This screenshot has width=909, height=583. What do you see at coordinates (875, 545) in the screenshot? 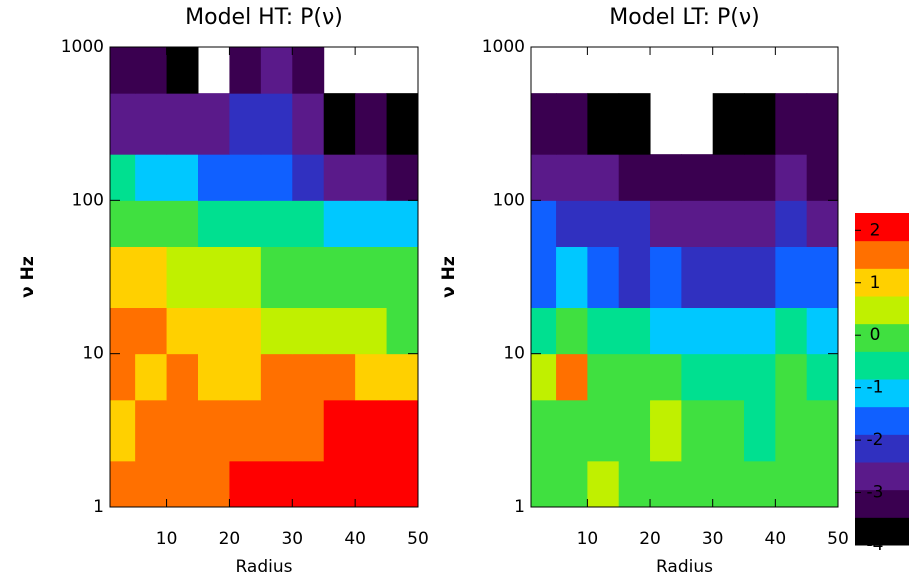
I see `colorbar-tick-label: -4` at bounding box center [875, 545].